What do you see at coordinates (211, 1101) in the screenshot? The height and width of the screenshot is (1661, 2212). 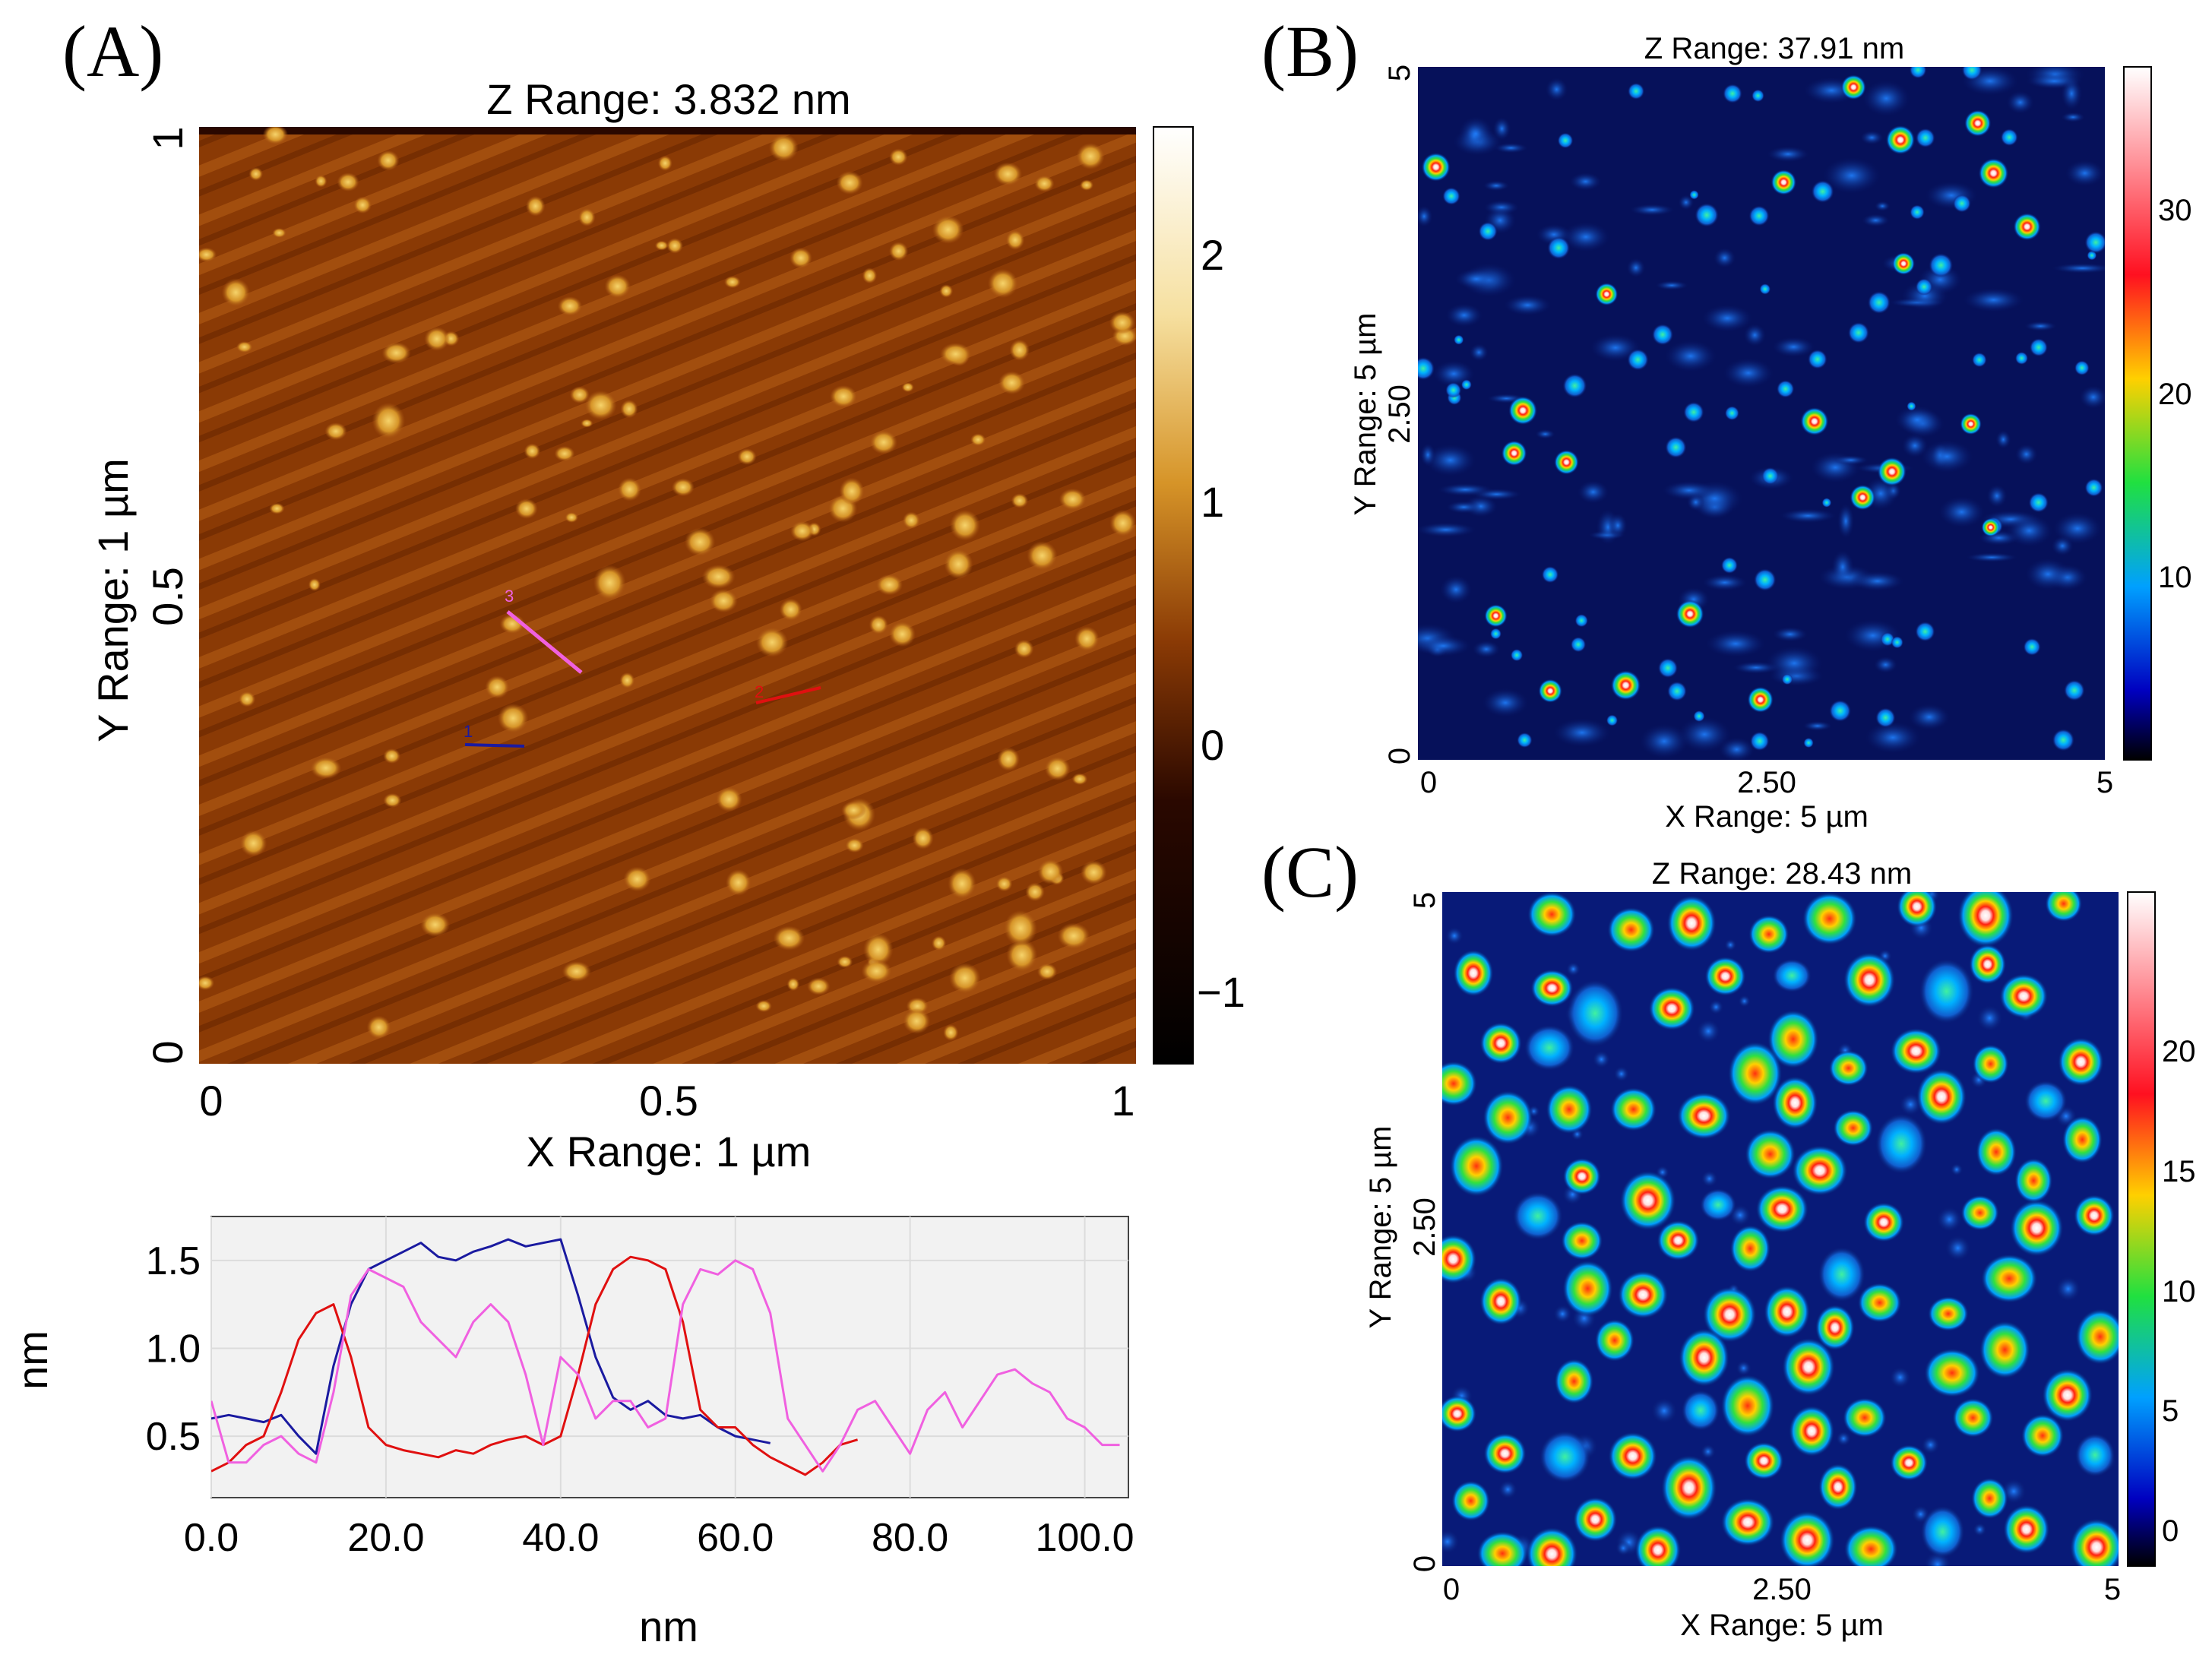 I see `panel-a-xtick-0: 0` at bounding box center [211, 1101].